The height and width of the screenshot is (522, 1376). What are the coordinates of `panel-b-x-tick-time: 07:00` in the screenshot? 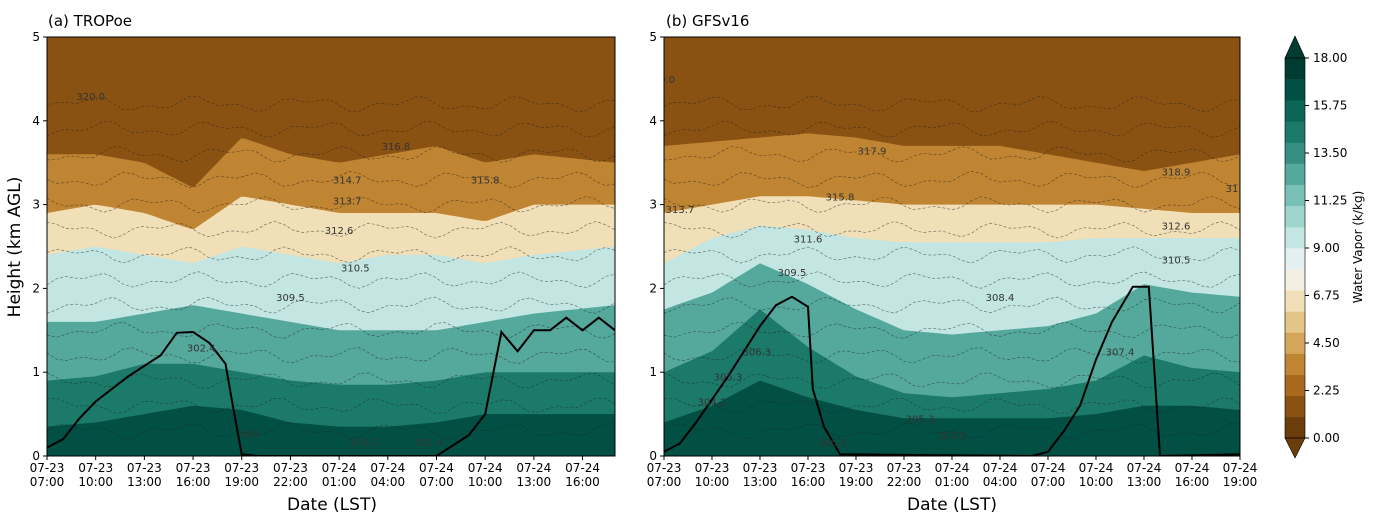 It's located at (1048, 482).